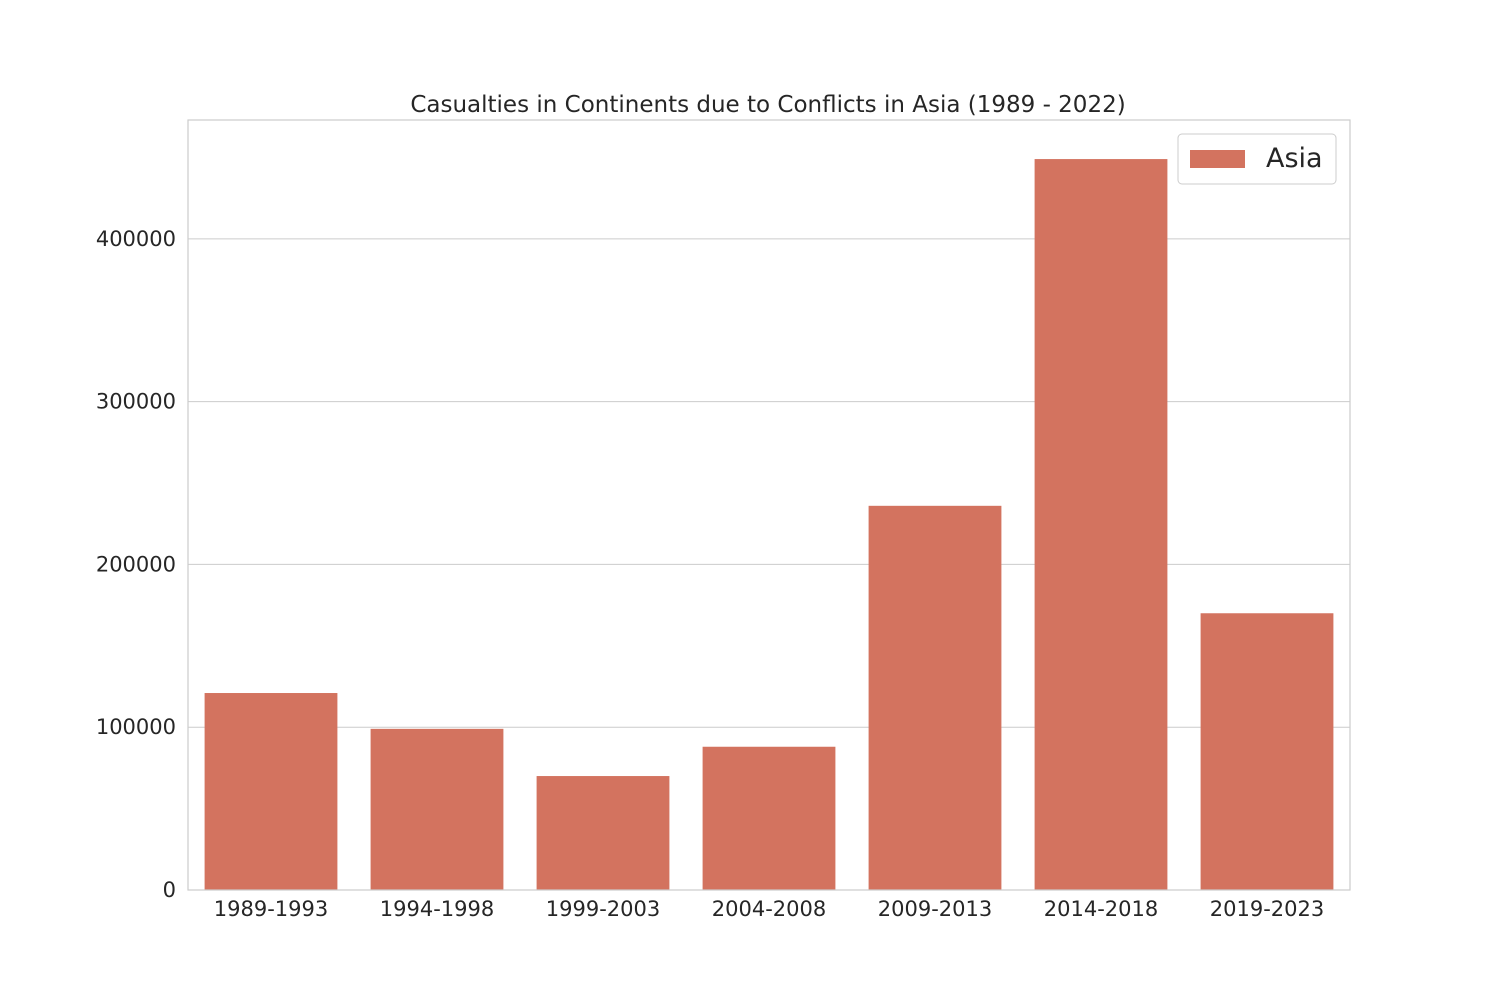  What do you see at coordinates (169, 890) in the screenshot?
I see `y-tick-label: 0` at bounding box center [169, 890].